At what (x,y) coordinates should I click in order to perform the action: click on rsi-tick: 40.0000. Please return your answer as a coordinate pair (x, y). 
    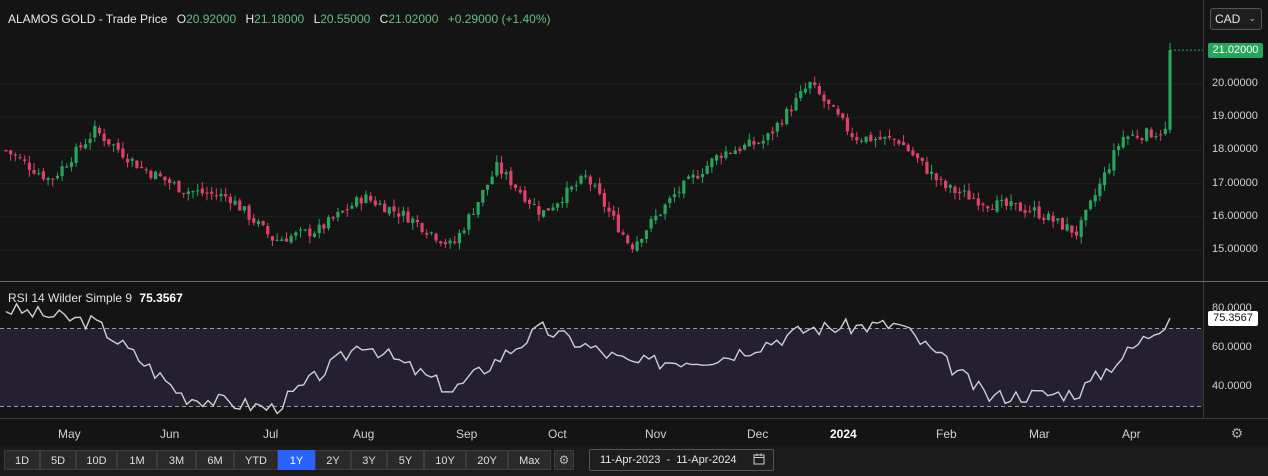
    Looking at the image, I should click on (1232, 386).